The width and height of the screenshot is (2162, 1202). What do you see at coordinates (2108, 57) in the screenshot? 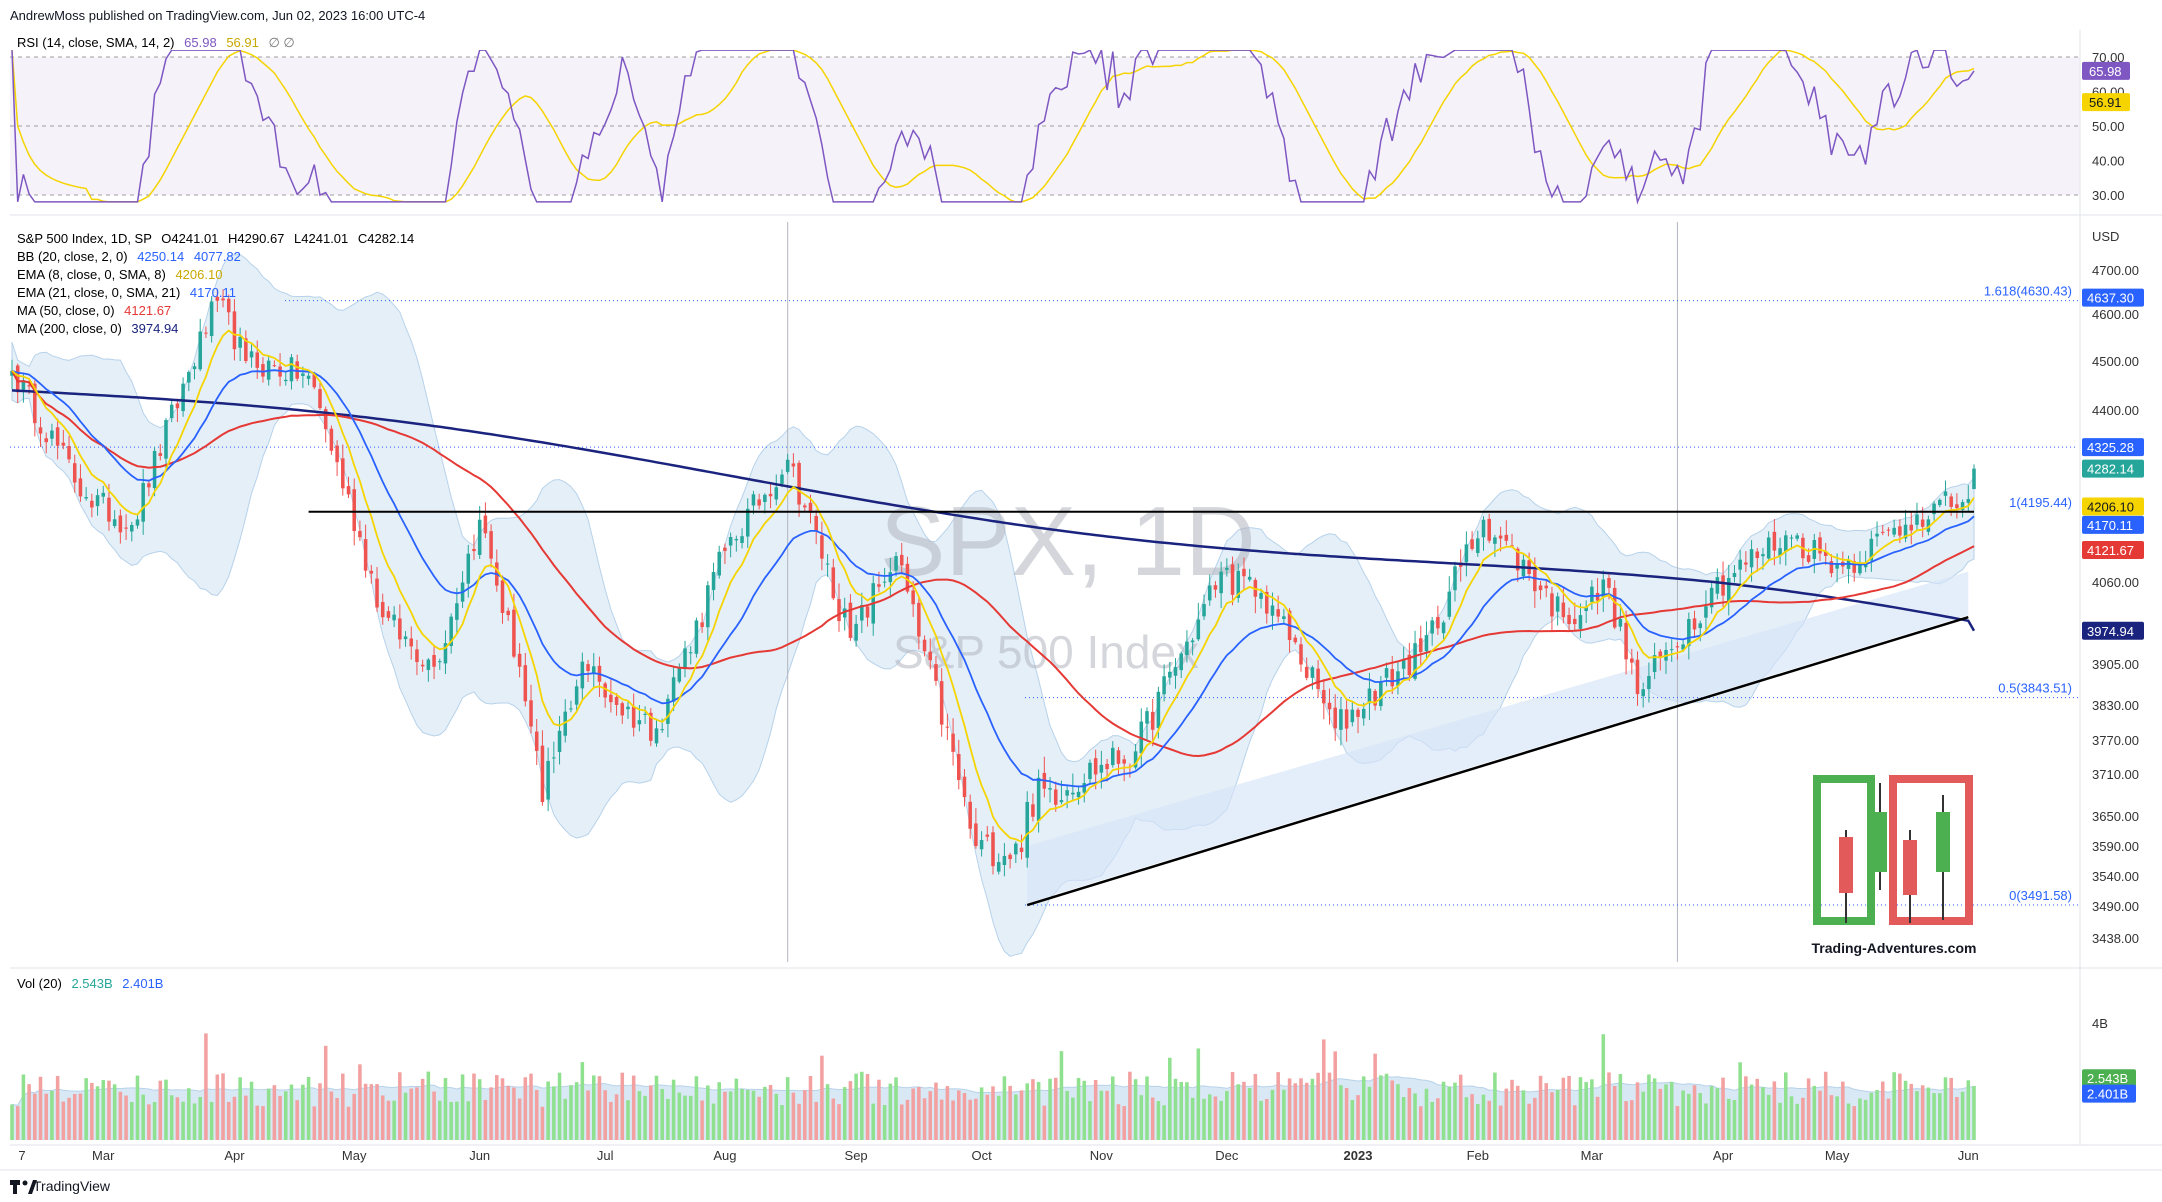
I see `rsi-tick: 70.00` at bounding box center [2108, 57].